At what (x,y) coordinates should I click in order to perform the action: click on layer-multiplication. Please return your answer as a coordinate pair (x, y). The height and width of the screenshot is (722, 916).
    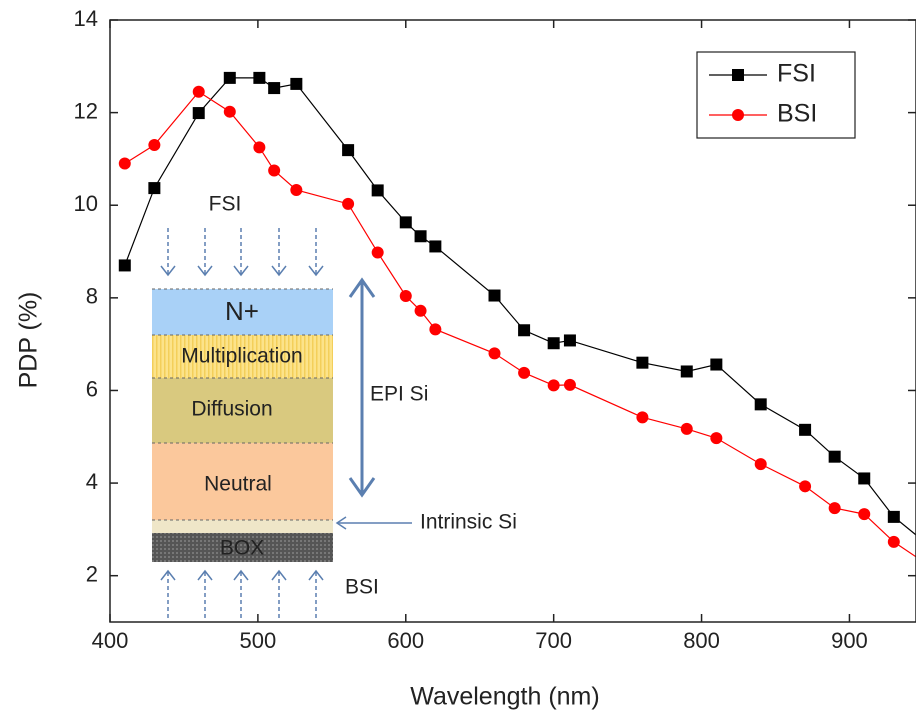
    Looking at the image, I should click on (242, 356).